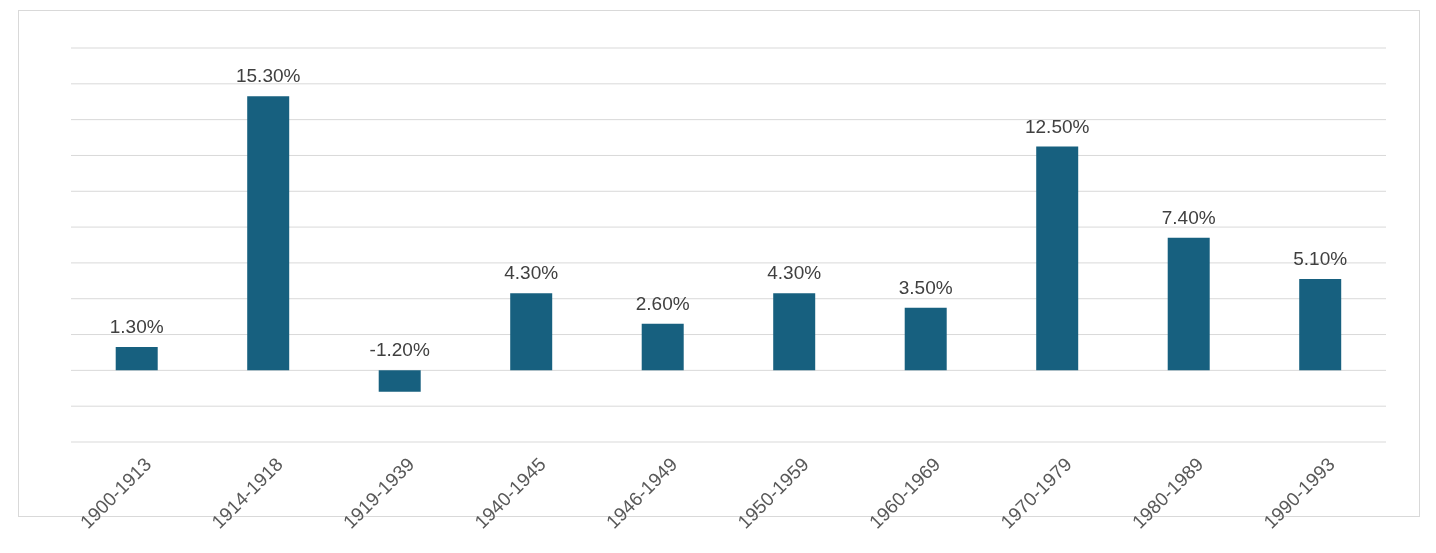  What do you see at coordinates (136, 327) in the screenshot?
I see `data-label: 1.30%` at bounding box center [136, 327].